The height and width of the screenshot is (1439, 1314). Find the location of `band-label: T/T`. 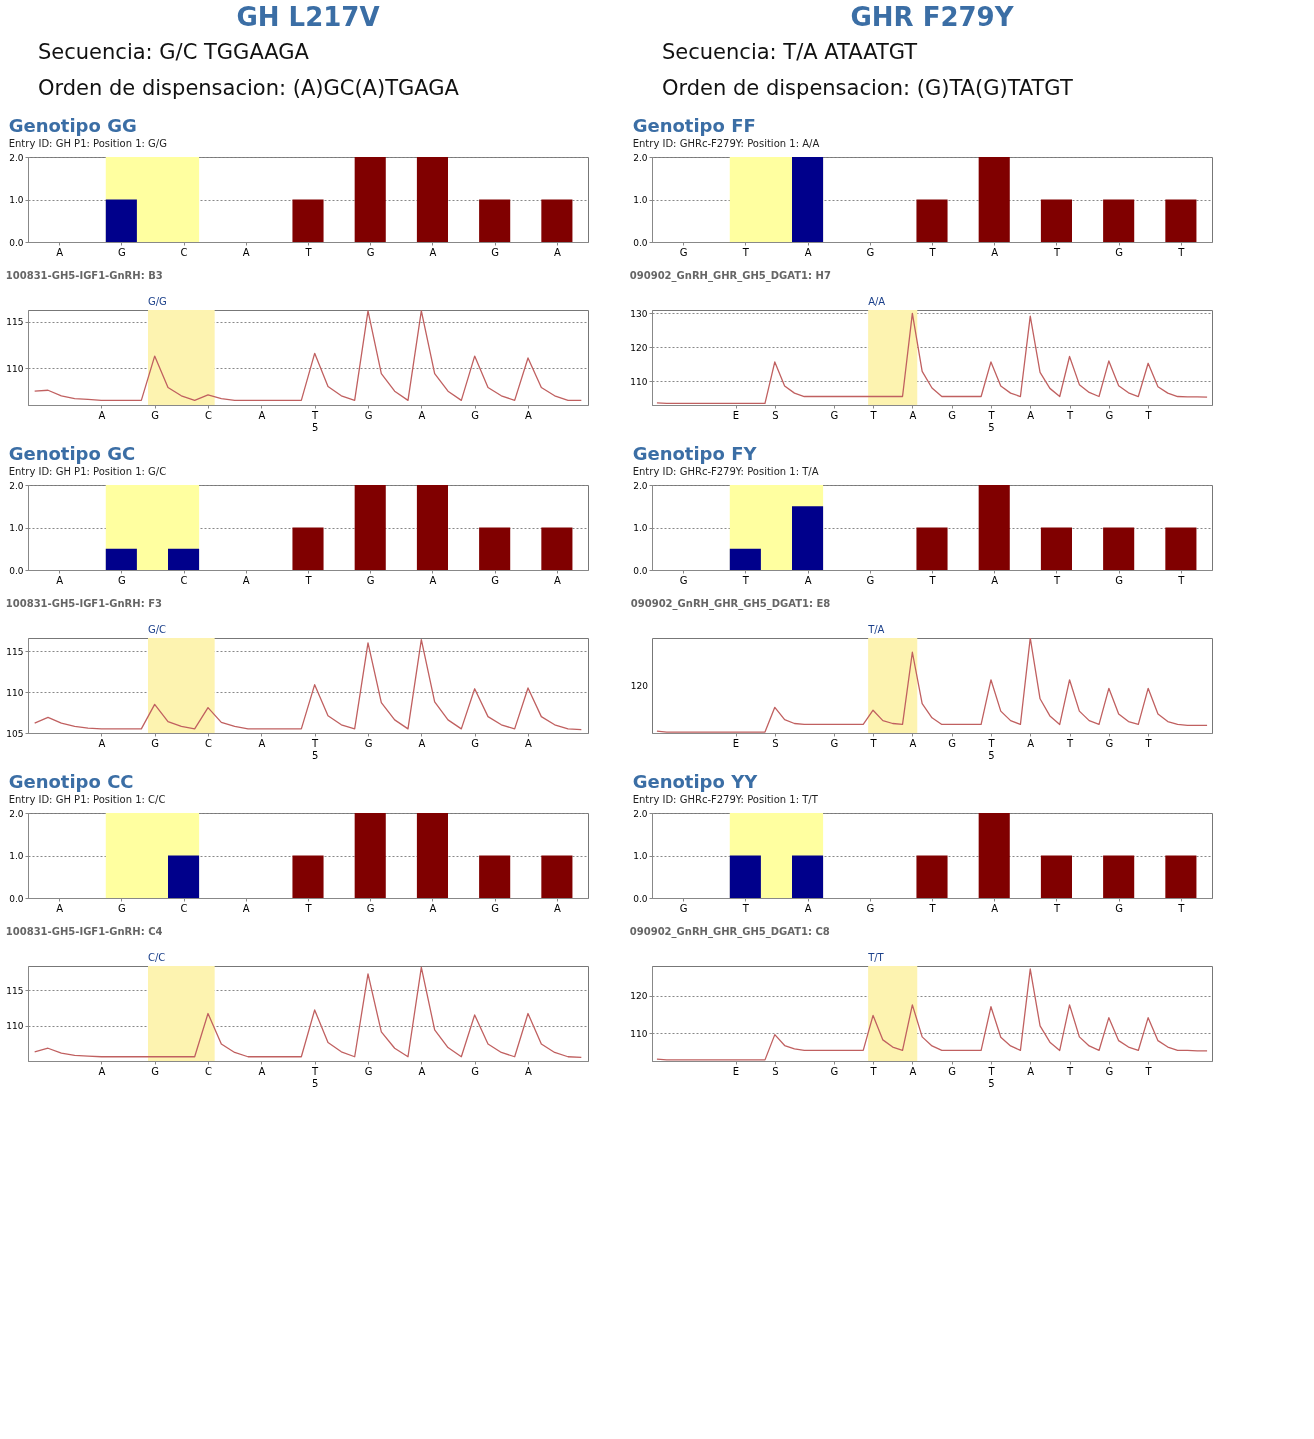

band-label: T/T is located at coordinates (876, 957).